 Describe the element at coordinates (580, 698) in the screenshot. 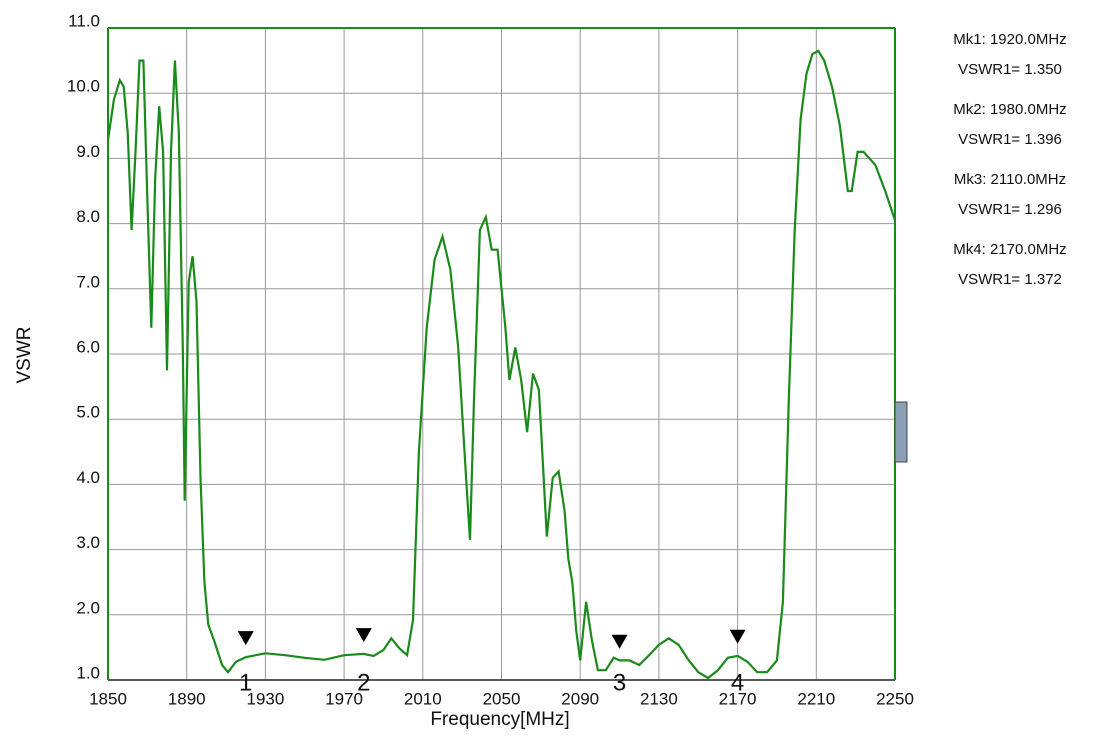

I see `x-tick-label: 2090` at that location.